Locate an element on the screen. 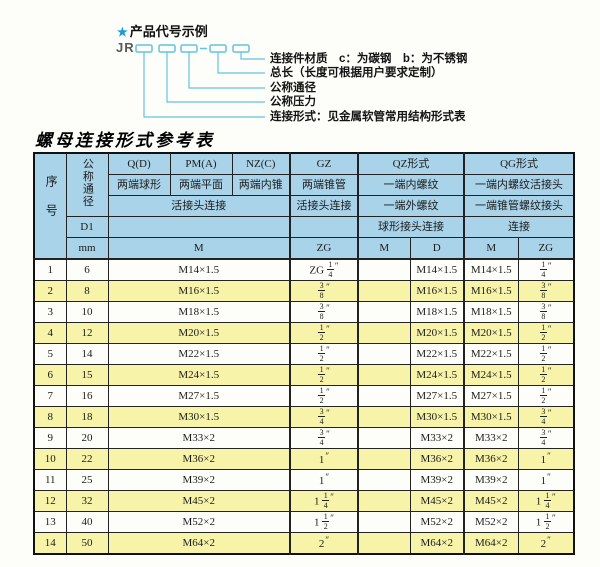  cell-qg-zg: 1 1 4 ″ is located at coordinates (546, 501).